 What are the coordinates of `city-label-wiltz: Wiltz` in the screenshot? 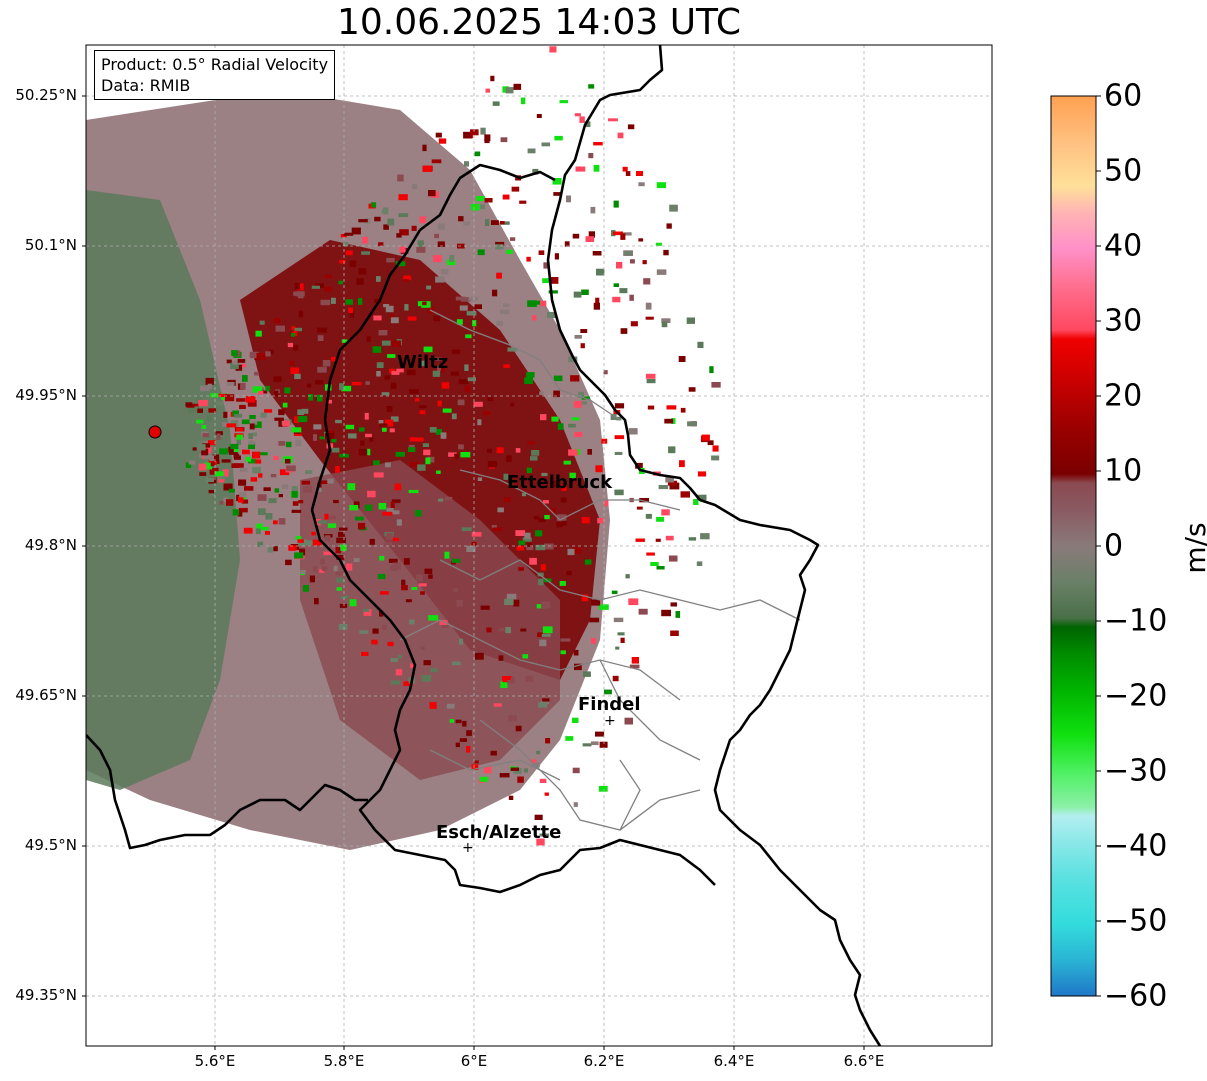 It's located at (422, 362).